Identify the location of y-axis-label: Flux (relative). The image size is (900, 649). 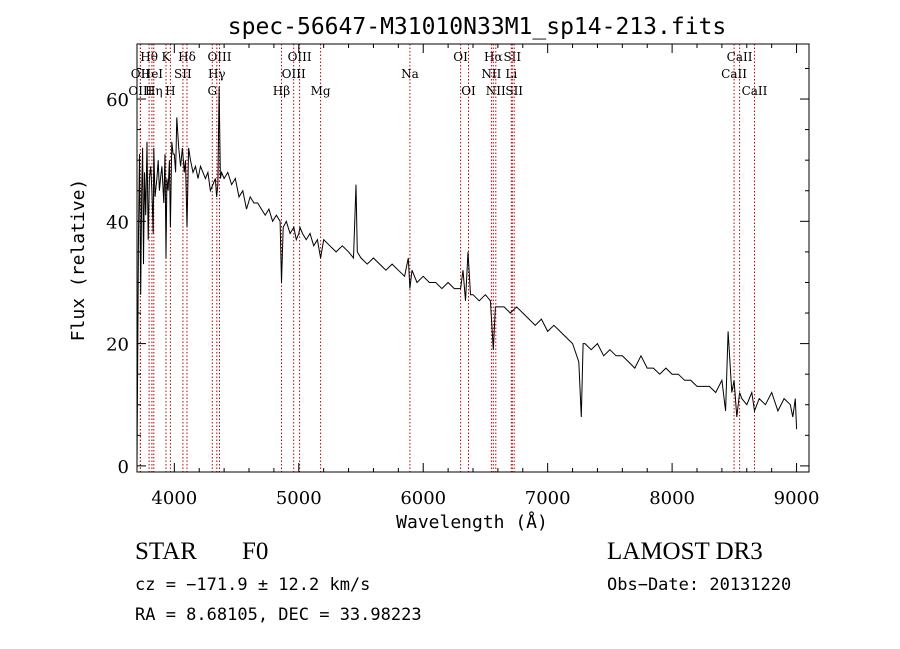
(78, 260).